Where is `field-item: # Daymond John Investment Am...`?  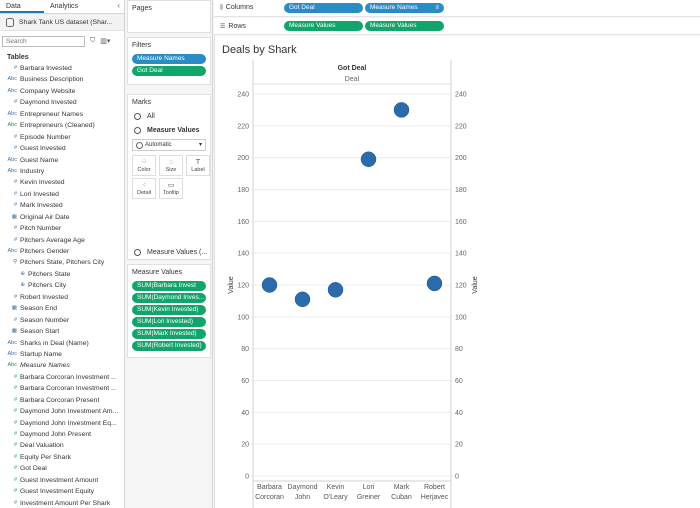
field-item: # Daymond John Investment Am... is located at coordinates (62, 411).